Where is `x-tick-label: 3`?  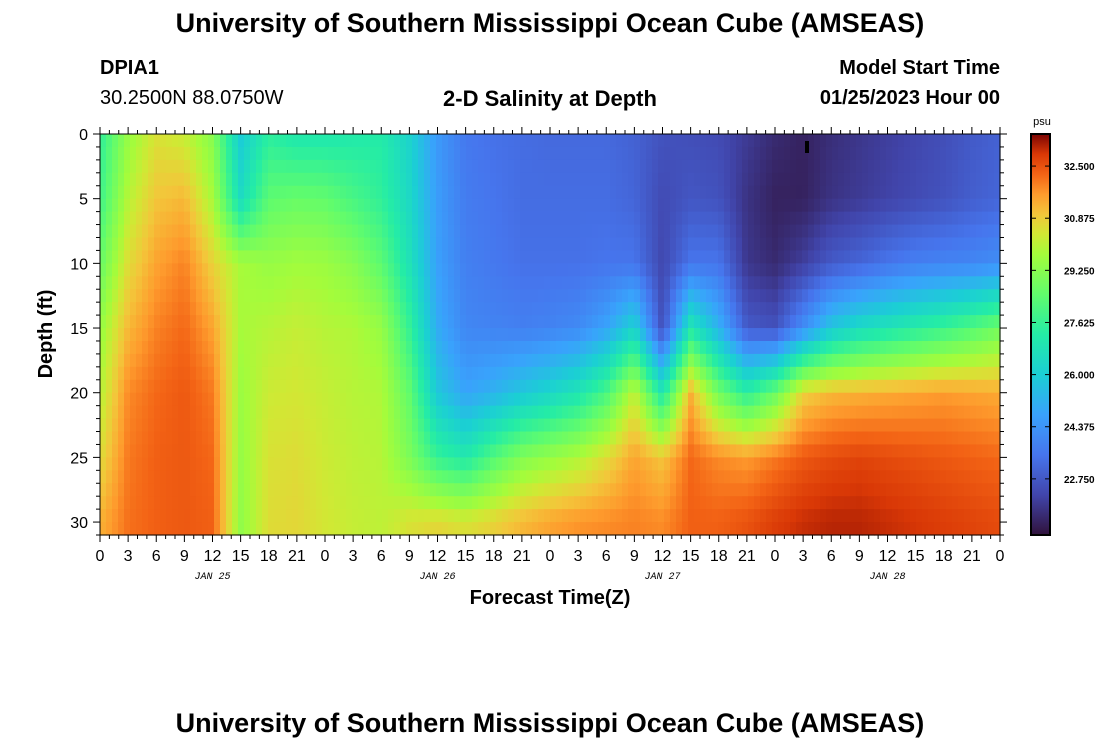
x-tick-label: 3 is located at coordinates (128, 556).